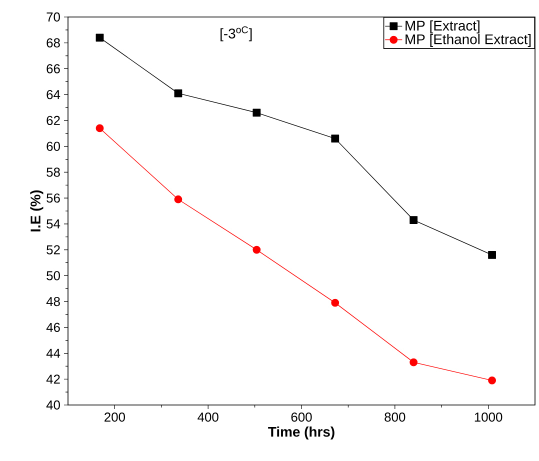 The width and height of the screenshot is (539, 461). What do you see at coordinates (301, 417) in the screenshot?
I see `x-tick-label: 600` at bounding box center [301, 417].